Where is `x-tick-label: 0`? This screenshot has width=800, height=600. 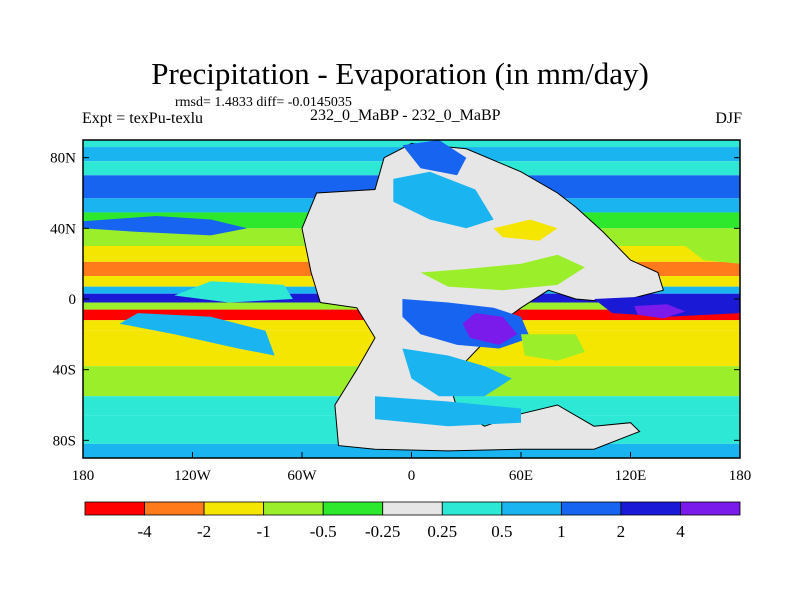
x-tick-label: 0 is located at coordinates (412, 476).